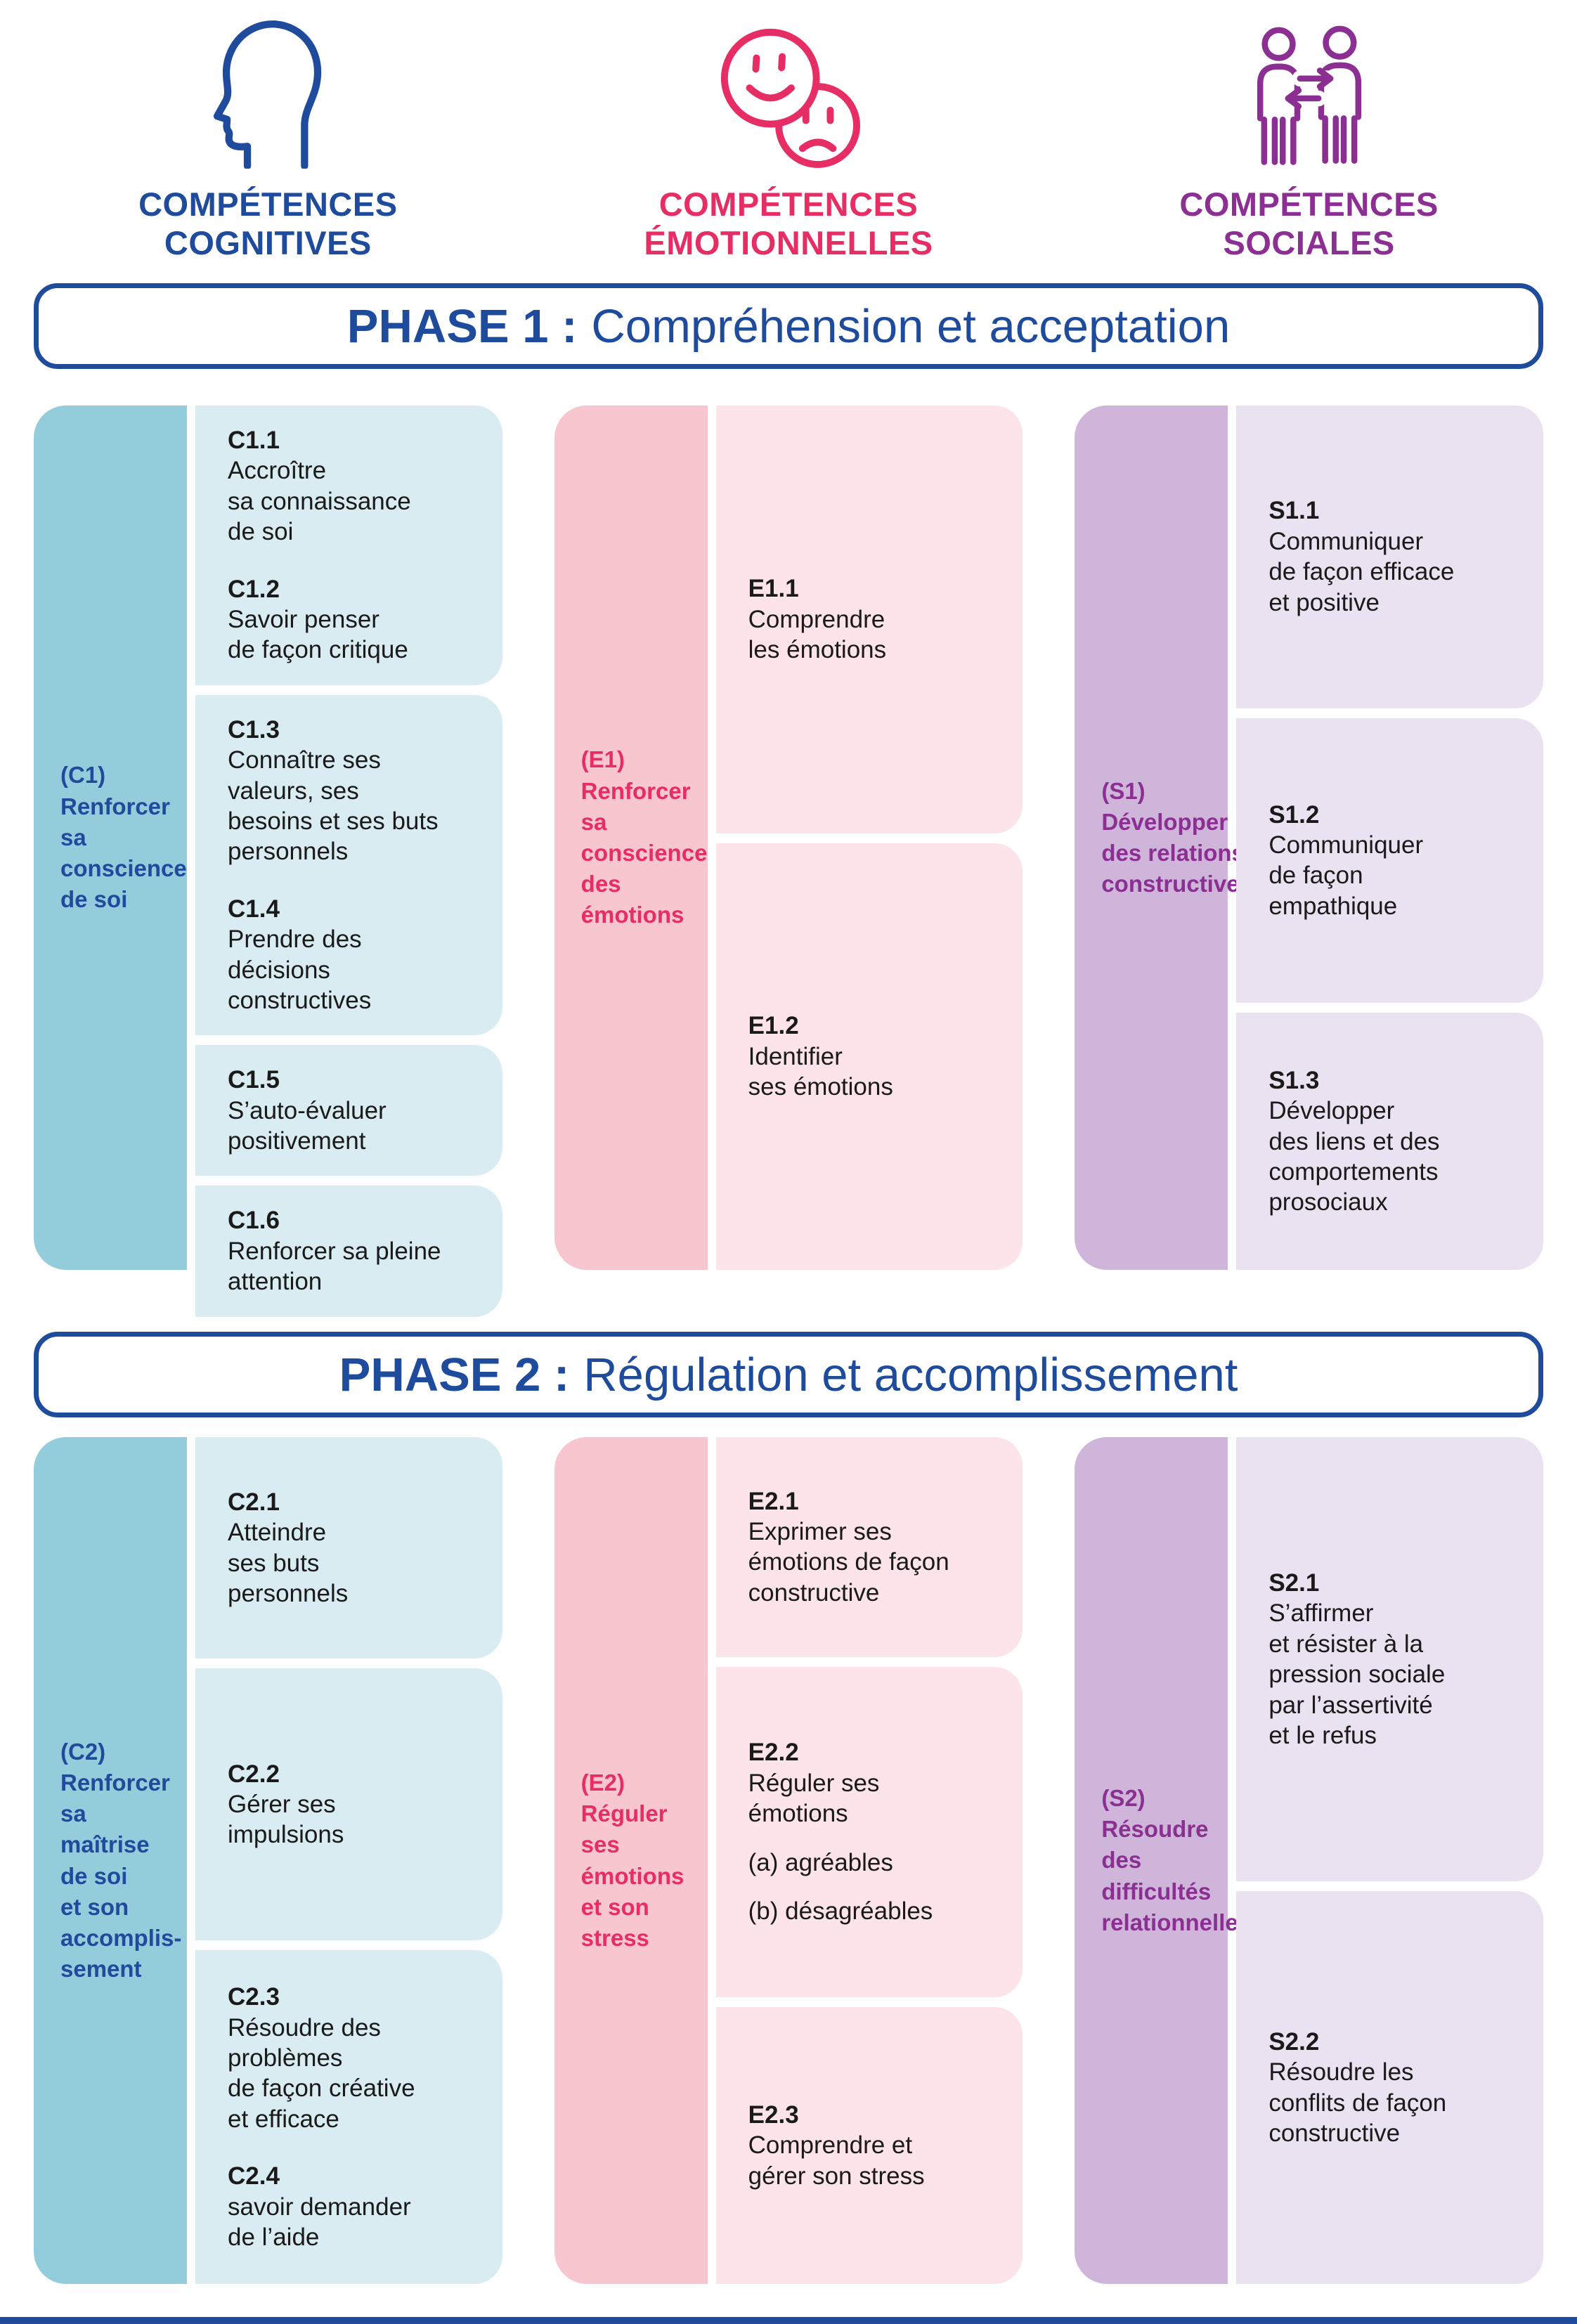  What do you see at coordinates (254, 2176) in the screenshot?
I see `item-code: C2.4` at bounding box center [254, 2176].